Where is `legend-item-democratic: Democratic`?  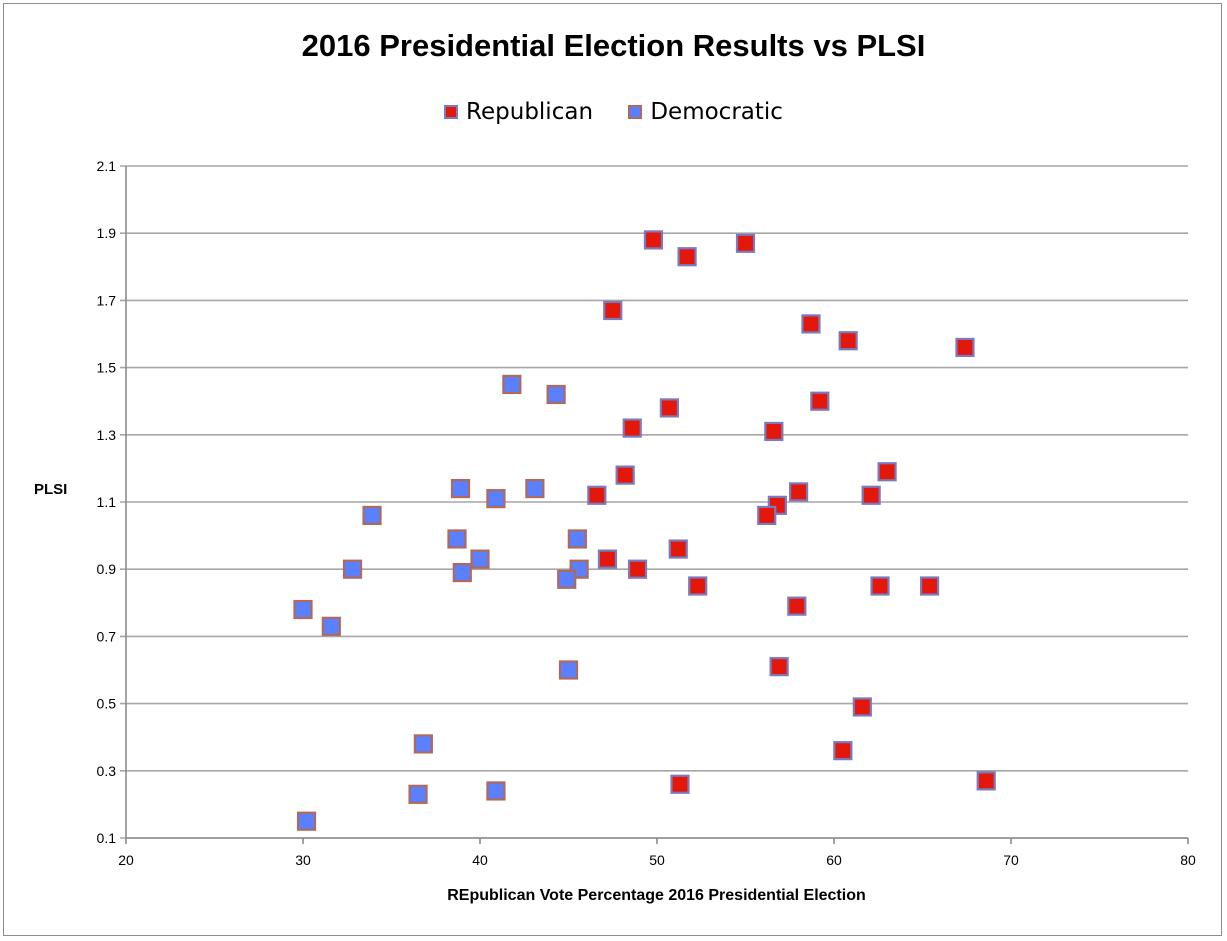 legend-item-democratic: Democratic is located at coordinates (705, 112).